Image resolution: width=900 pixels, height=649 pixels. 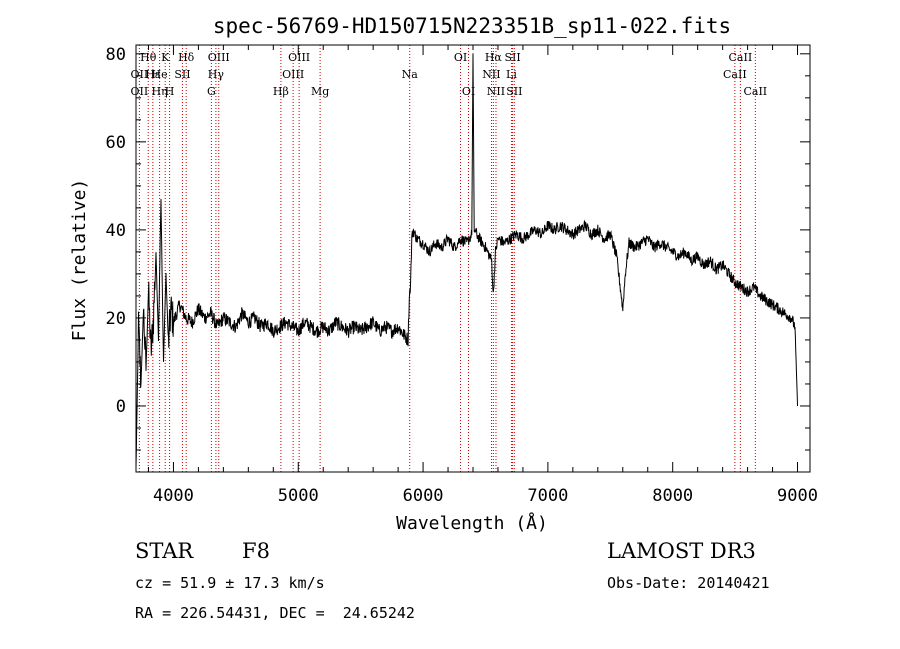 I want to click on marker-label: Hε, so click(x=153, y=74).